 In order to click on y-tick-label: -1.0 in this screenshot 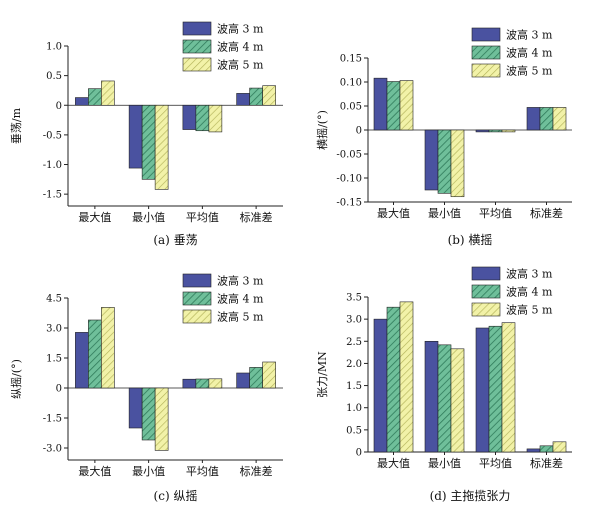, I will do `click(52, 165)`.